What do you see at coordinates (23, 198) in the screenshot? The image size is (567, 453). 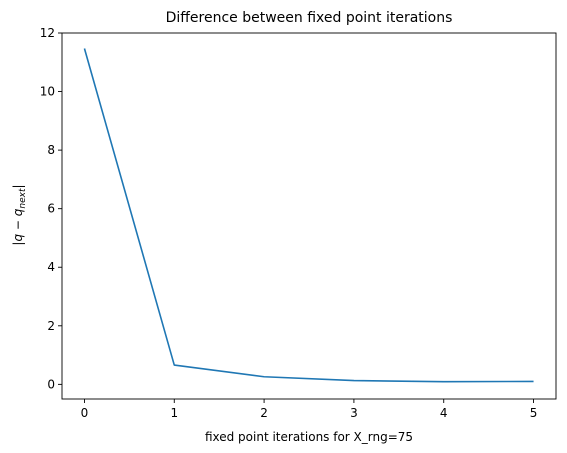 I see `y-axis-label-subscript: next` at bounding box center [23, 198].